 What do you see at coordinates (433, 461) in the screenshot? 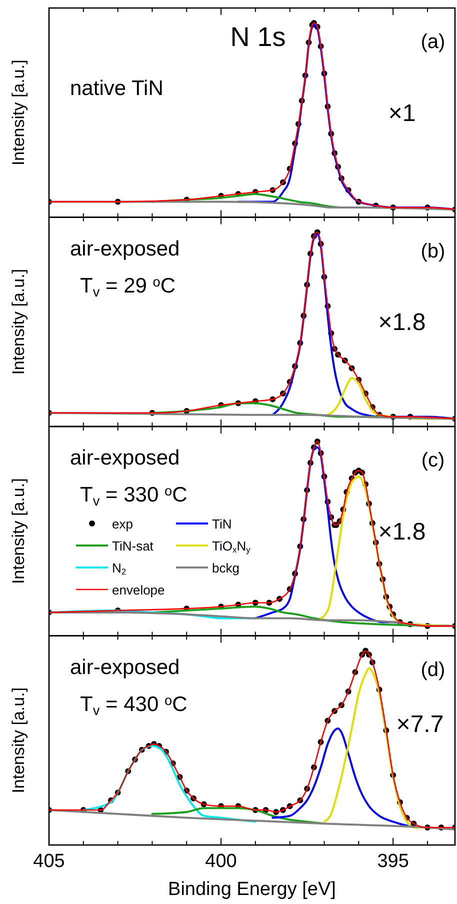
I see `annotation: (c)` at bounding box center [433, 461].